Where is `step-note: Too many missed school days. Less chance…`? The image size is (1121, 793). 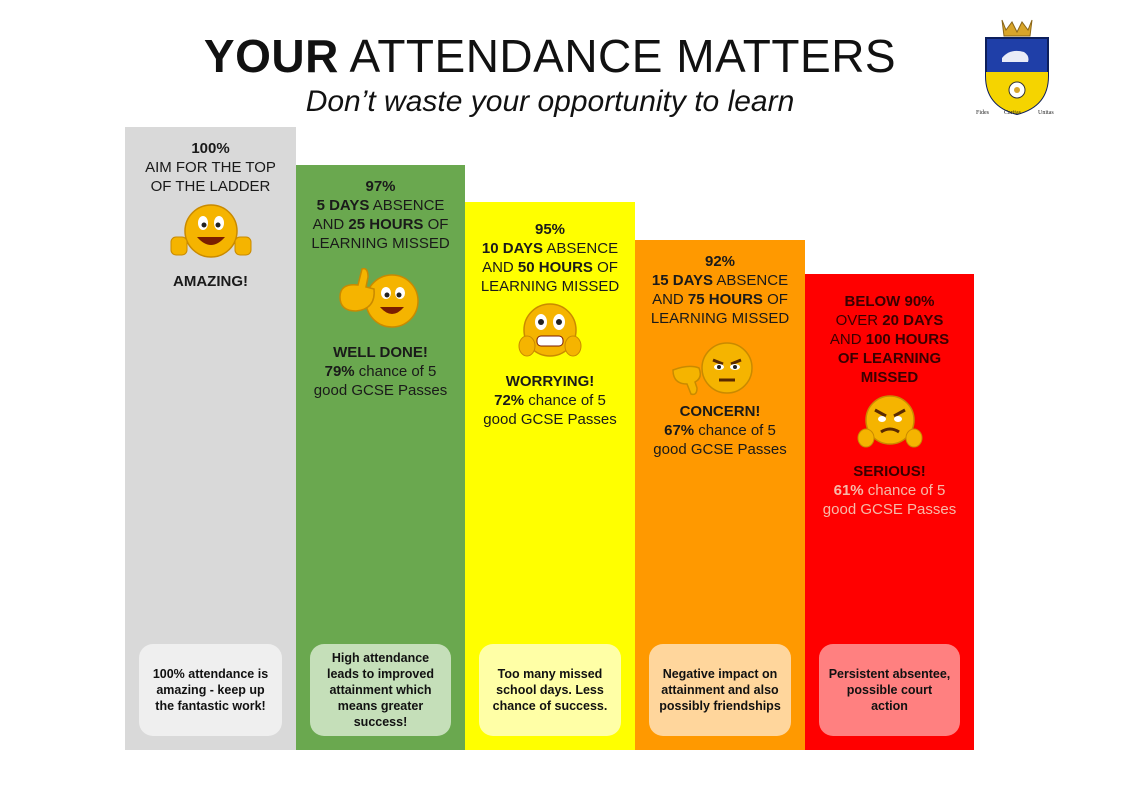 step-note: Too many missed school days. Less chance… is located at coordinates (550, 690).